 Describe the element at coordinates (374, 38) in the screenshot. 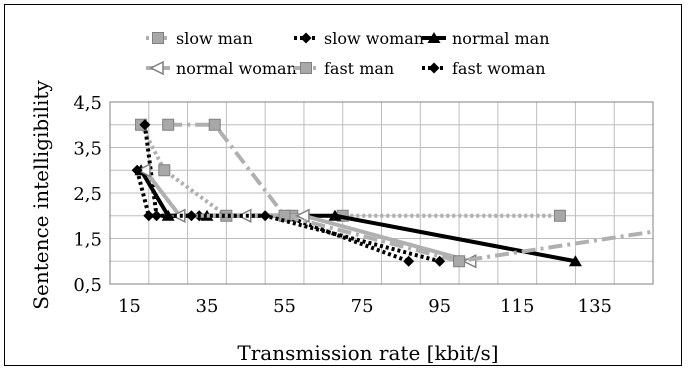

I see `legend-label: slow woman` at that location.